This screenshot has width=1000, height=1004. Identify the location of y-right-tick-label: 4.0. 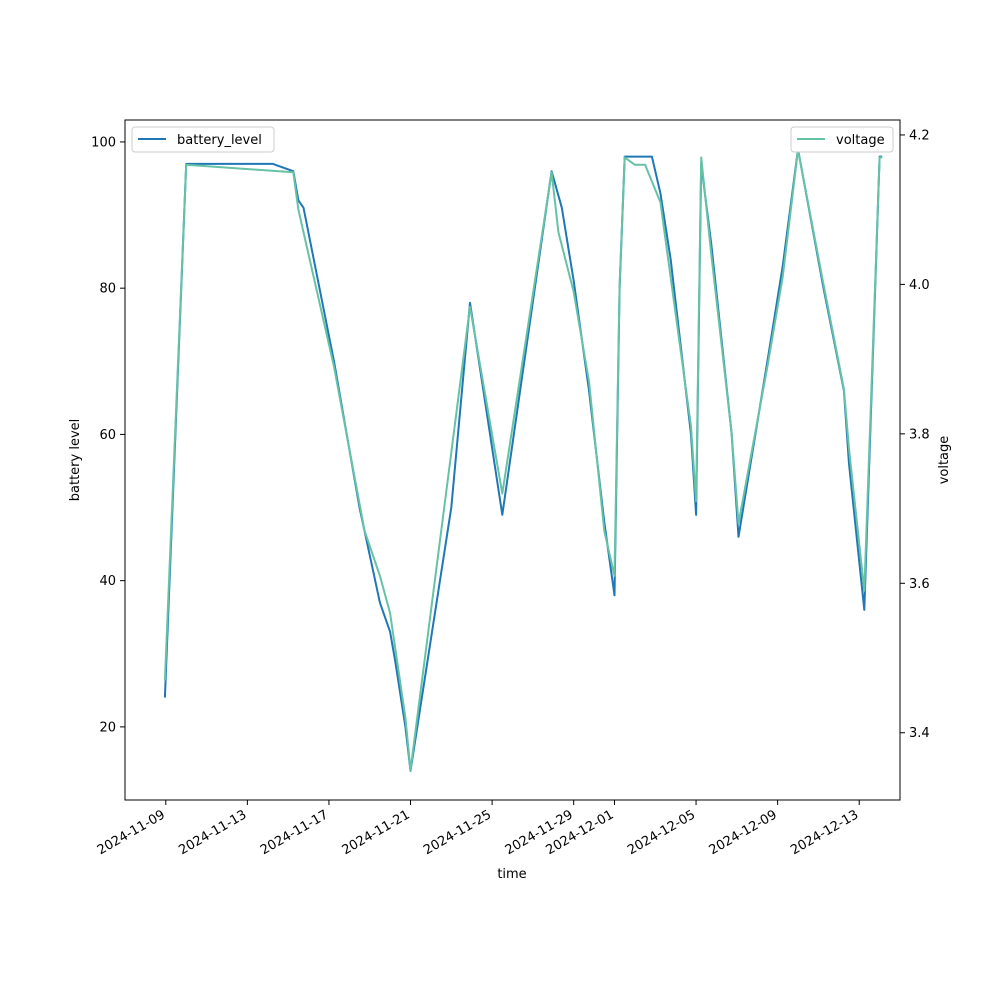
(919, 285).